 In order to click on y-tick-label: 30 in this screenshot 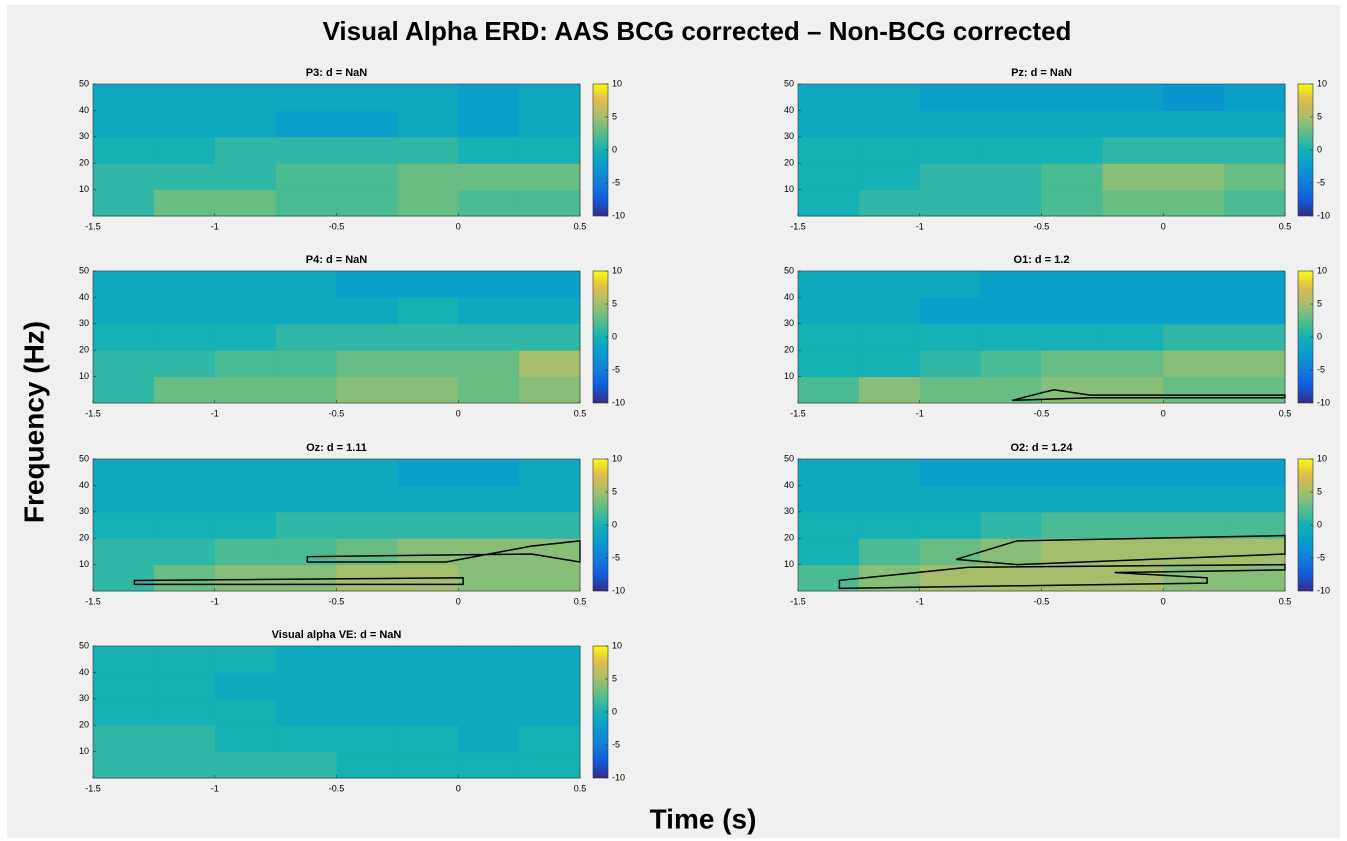, I will do `click(84, 698)`.